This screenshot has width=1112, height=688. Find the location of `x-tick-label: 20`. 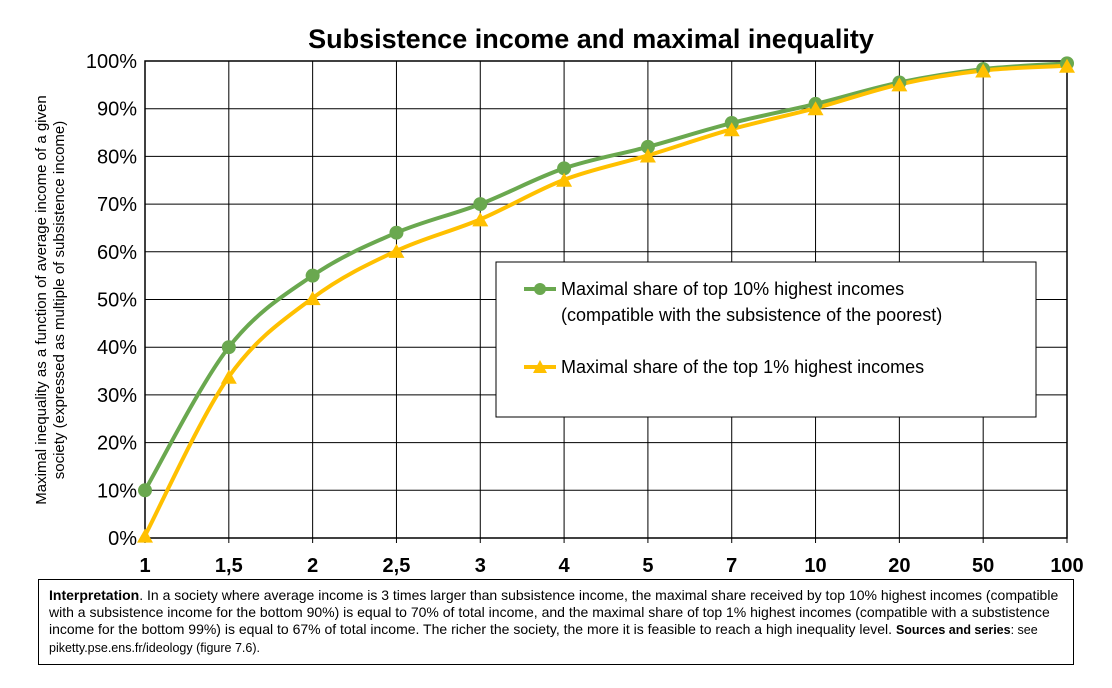

x-tick-label: 20 is located at coordinates (899, 566).